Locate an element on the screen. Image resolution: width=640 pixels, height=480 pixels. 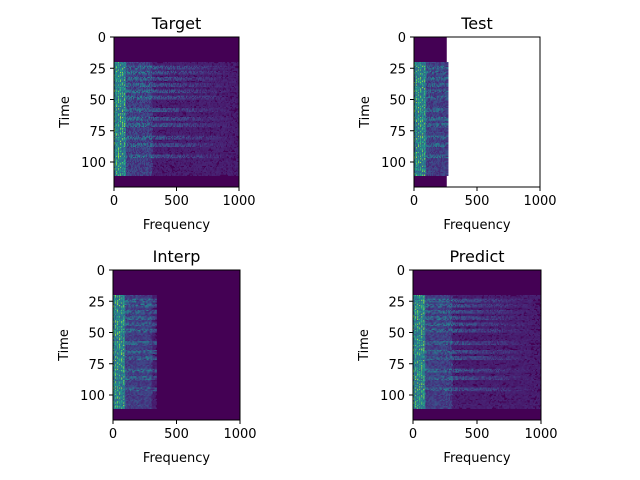
spectrogram-panel-4: Predict 0 500 1000 0 25 50 75 100 Frequency Time is located at coordinates (457, 356).